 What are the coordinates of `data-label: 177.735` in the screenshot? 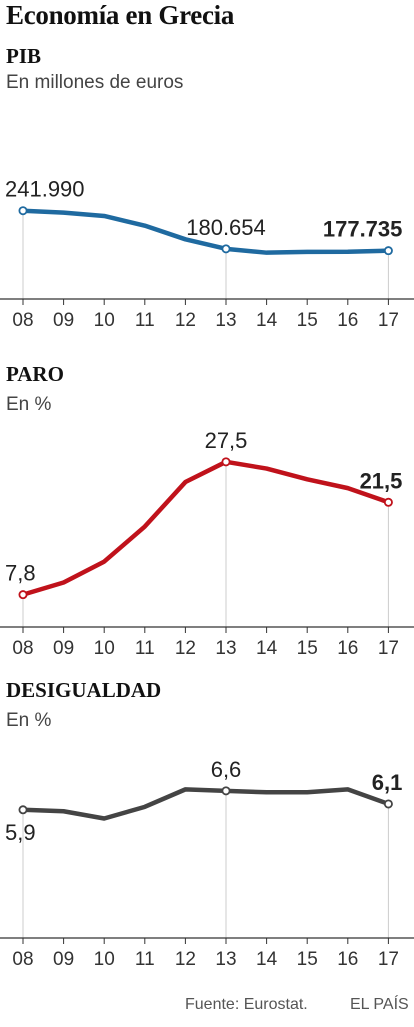 It's located at (363, 229).